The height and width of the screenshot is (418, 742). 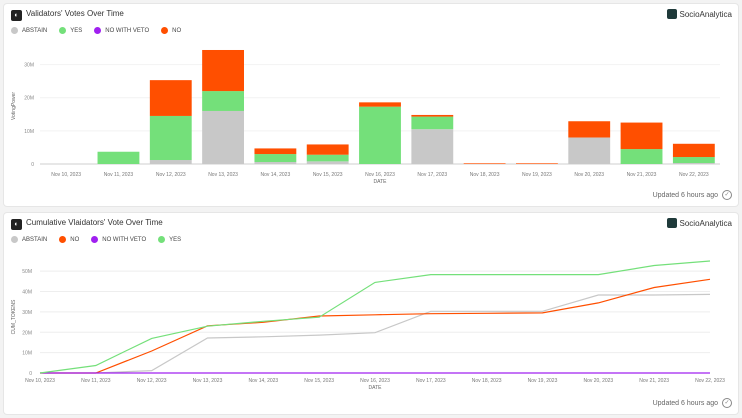 I want to click on chart-title: Cumulative Vlaidators' Vote Over Time, so click(x=94, y=222).